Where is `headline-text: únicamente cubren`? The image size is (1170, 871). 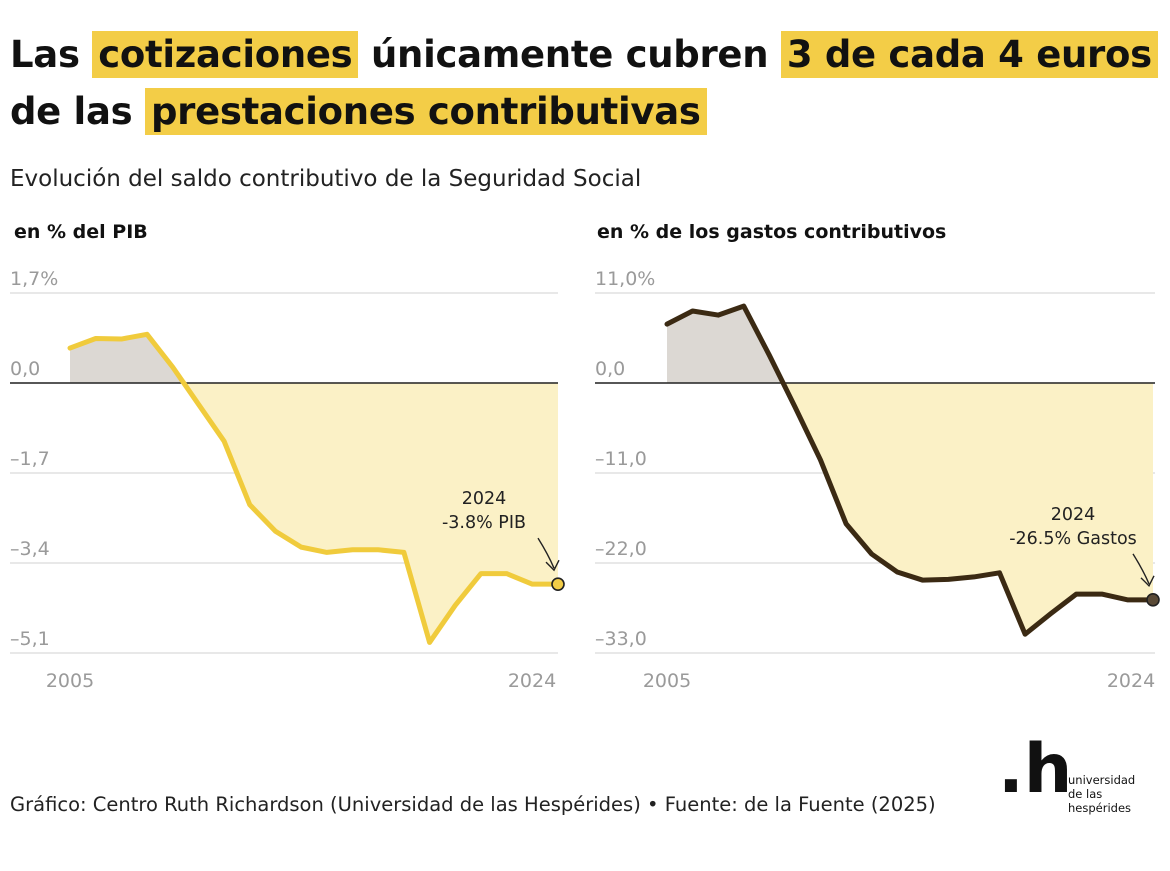 headline-text: únicamente cubren is located at coordinates (569, 54).